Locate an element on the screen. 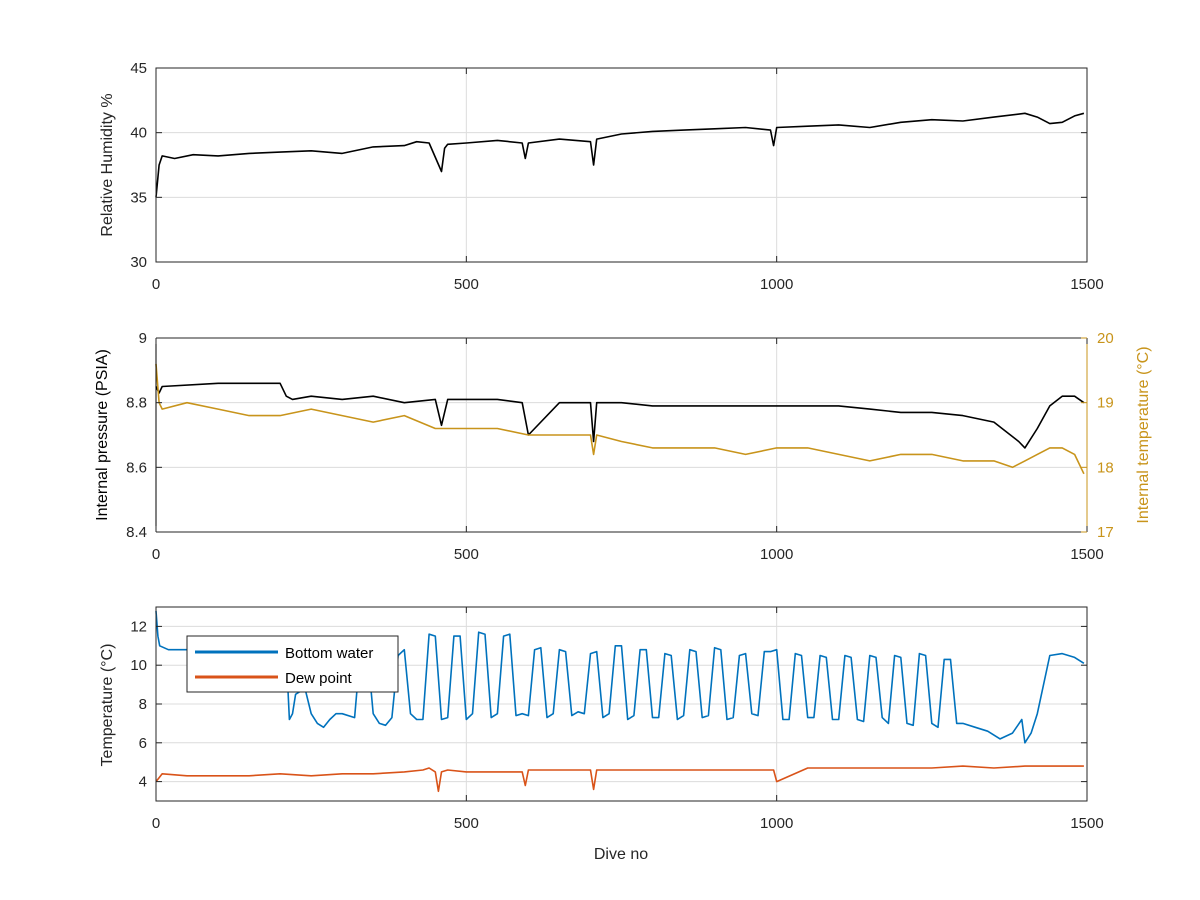  y-tick-label: 8.8 is located at coordinates (136, 403).